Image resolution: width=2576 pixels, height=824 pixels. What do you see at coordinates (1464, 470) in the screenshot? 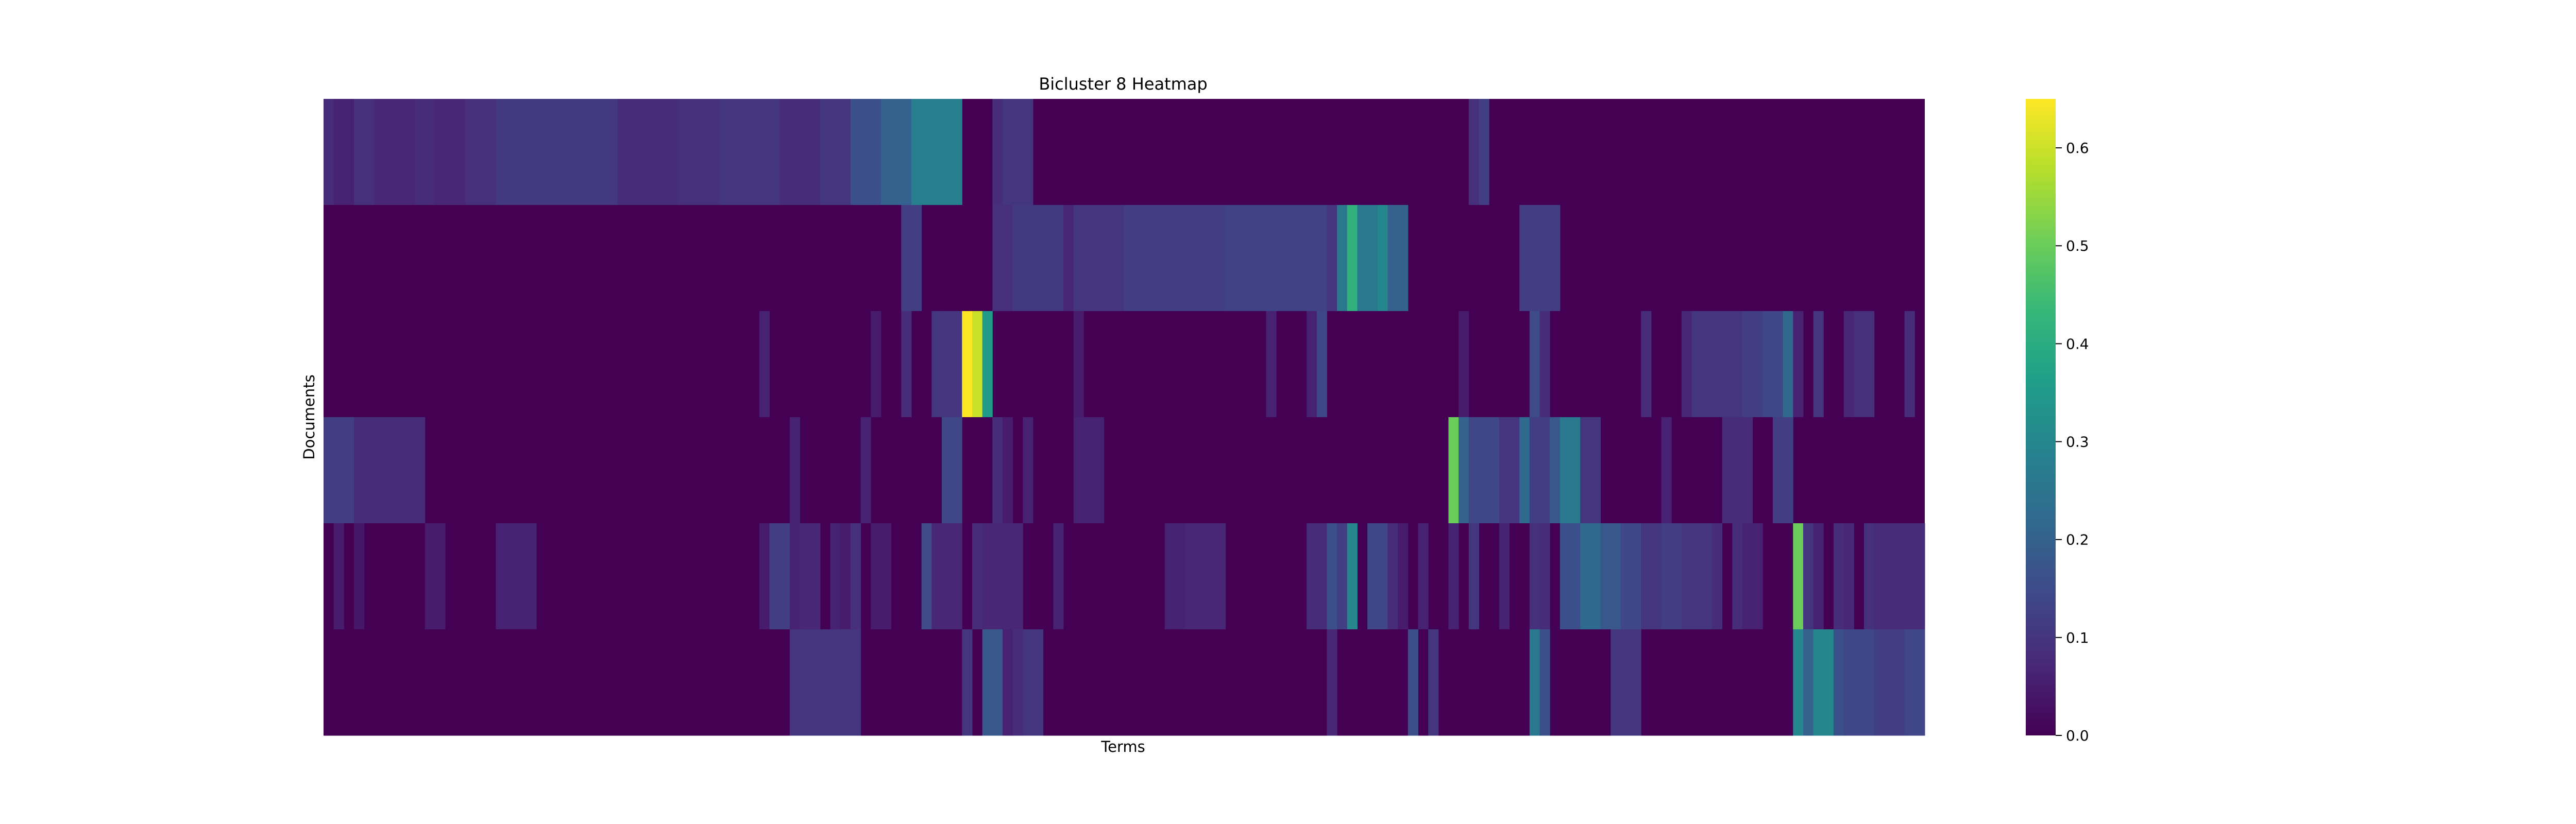
I see `heatmap-cell-row4-seg11` at bounding box center [1464, 470].